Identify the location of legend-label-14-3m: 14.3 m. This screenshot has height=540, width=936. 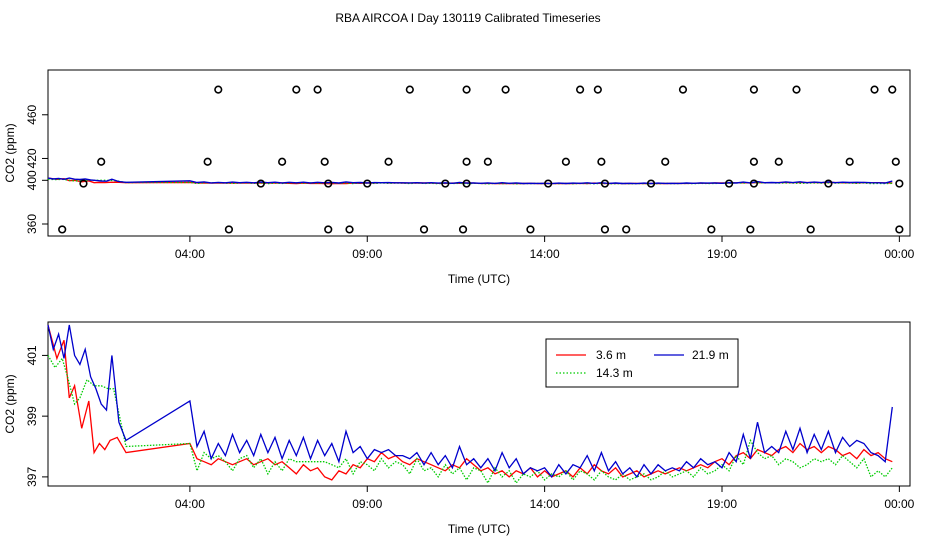
(614, 373).